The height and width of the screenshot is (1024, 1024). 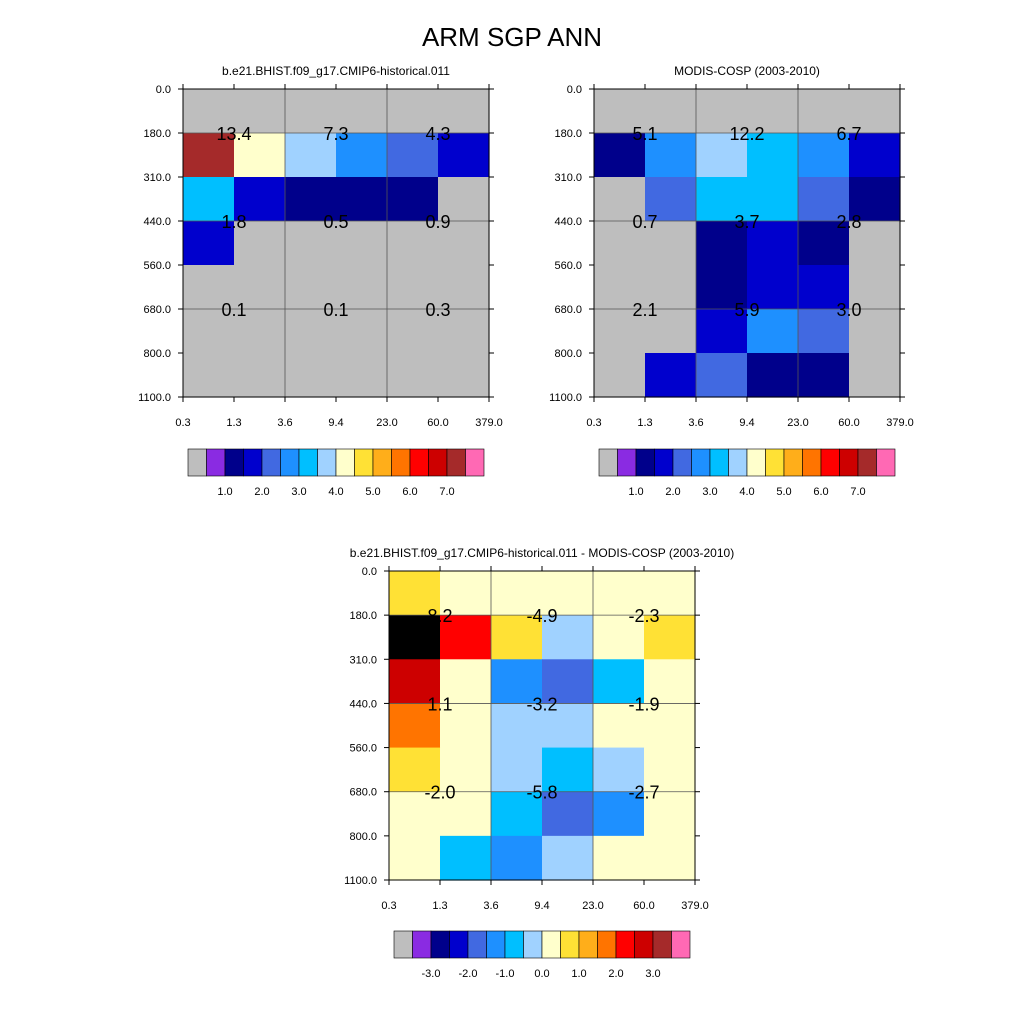 I want to click on colorbar-label: 5.0, so click(x=783, y=492).